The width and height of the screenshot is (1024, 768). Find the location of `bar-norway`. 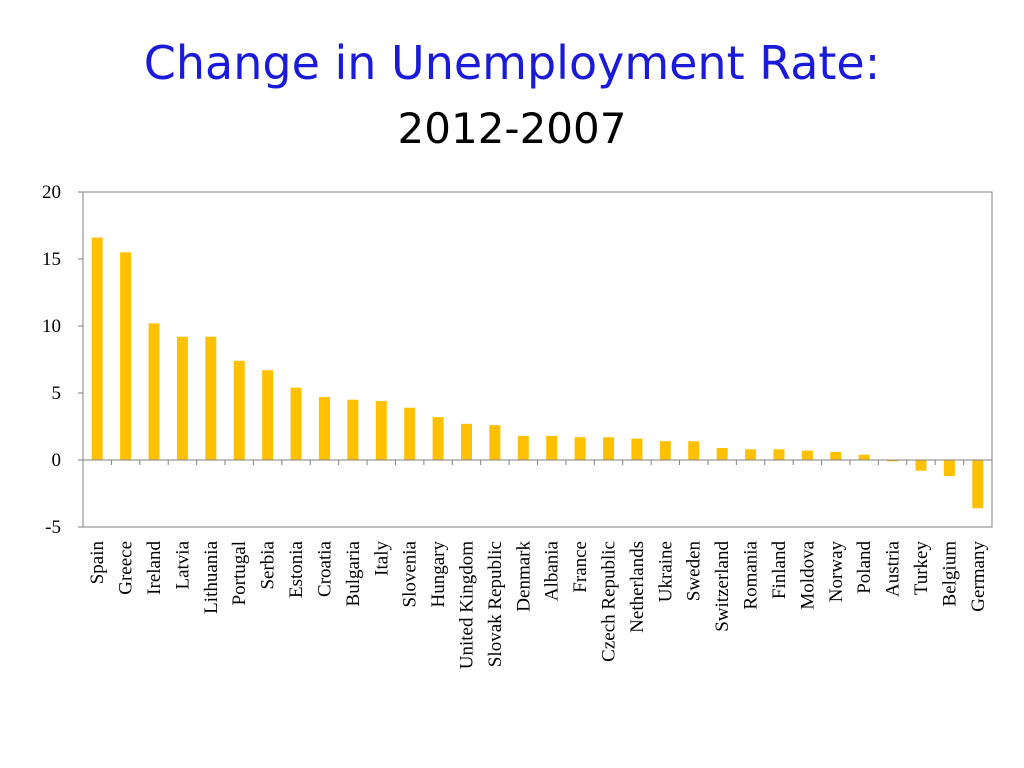

bar-norway is located at coordinates (836, 455).